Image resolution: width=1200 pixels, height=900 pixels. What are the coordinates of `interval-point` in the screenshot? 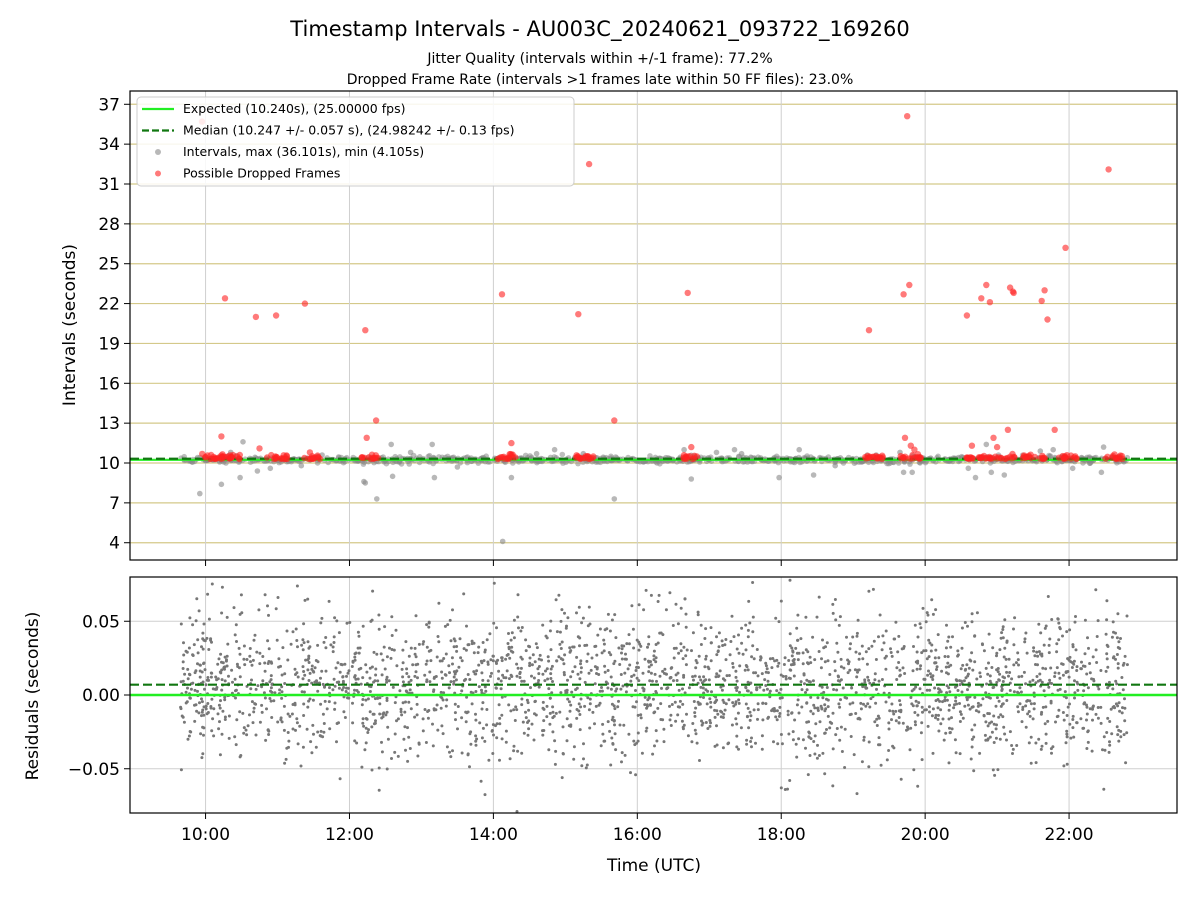 It's located at (1053, 449).